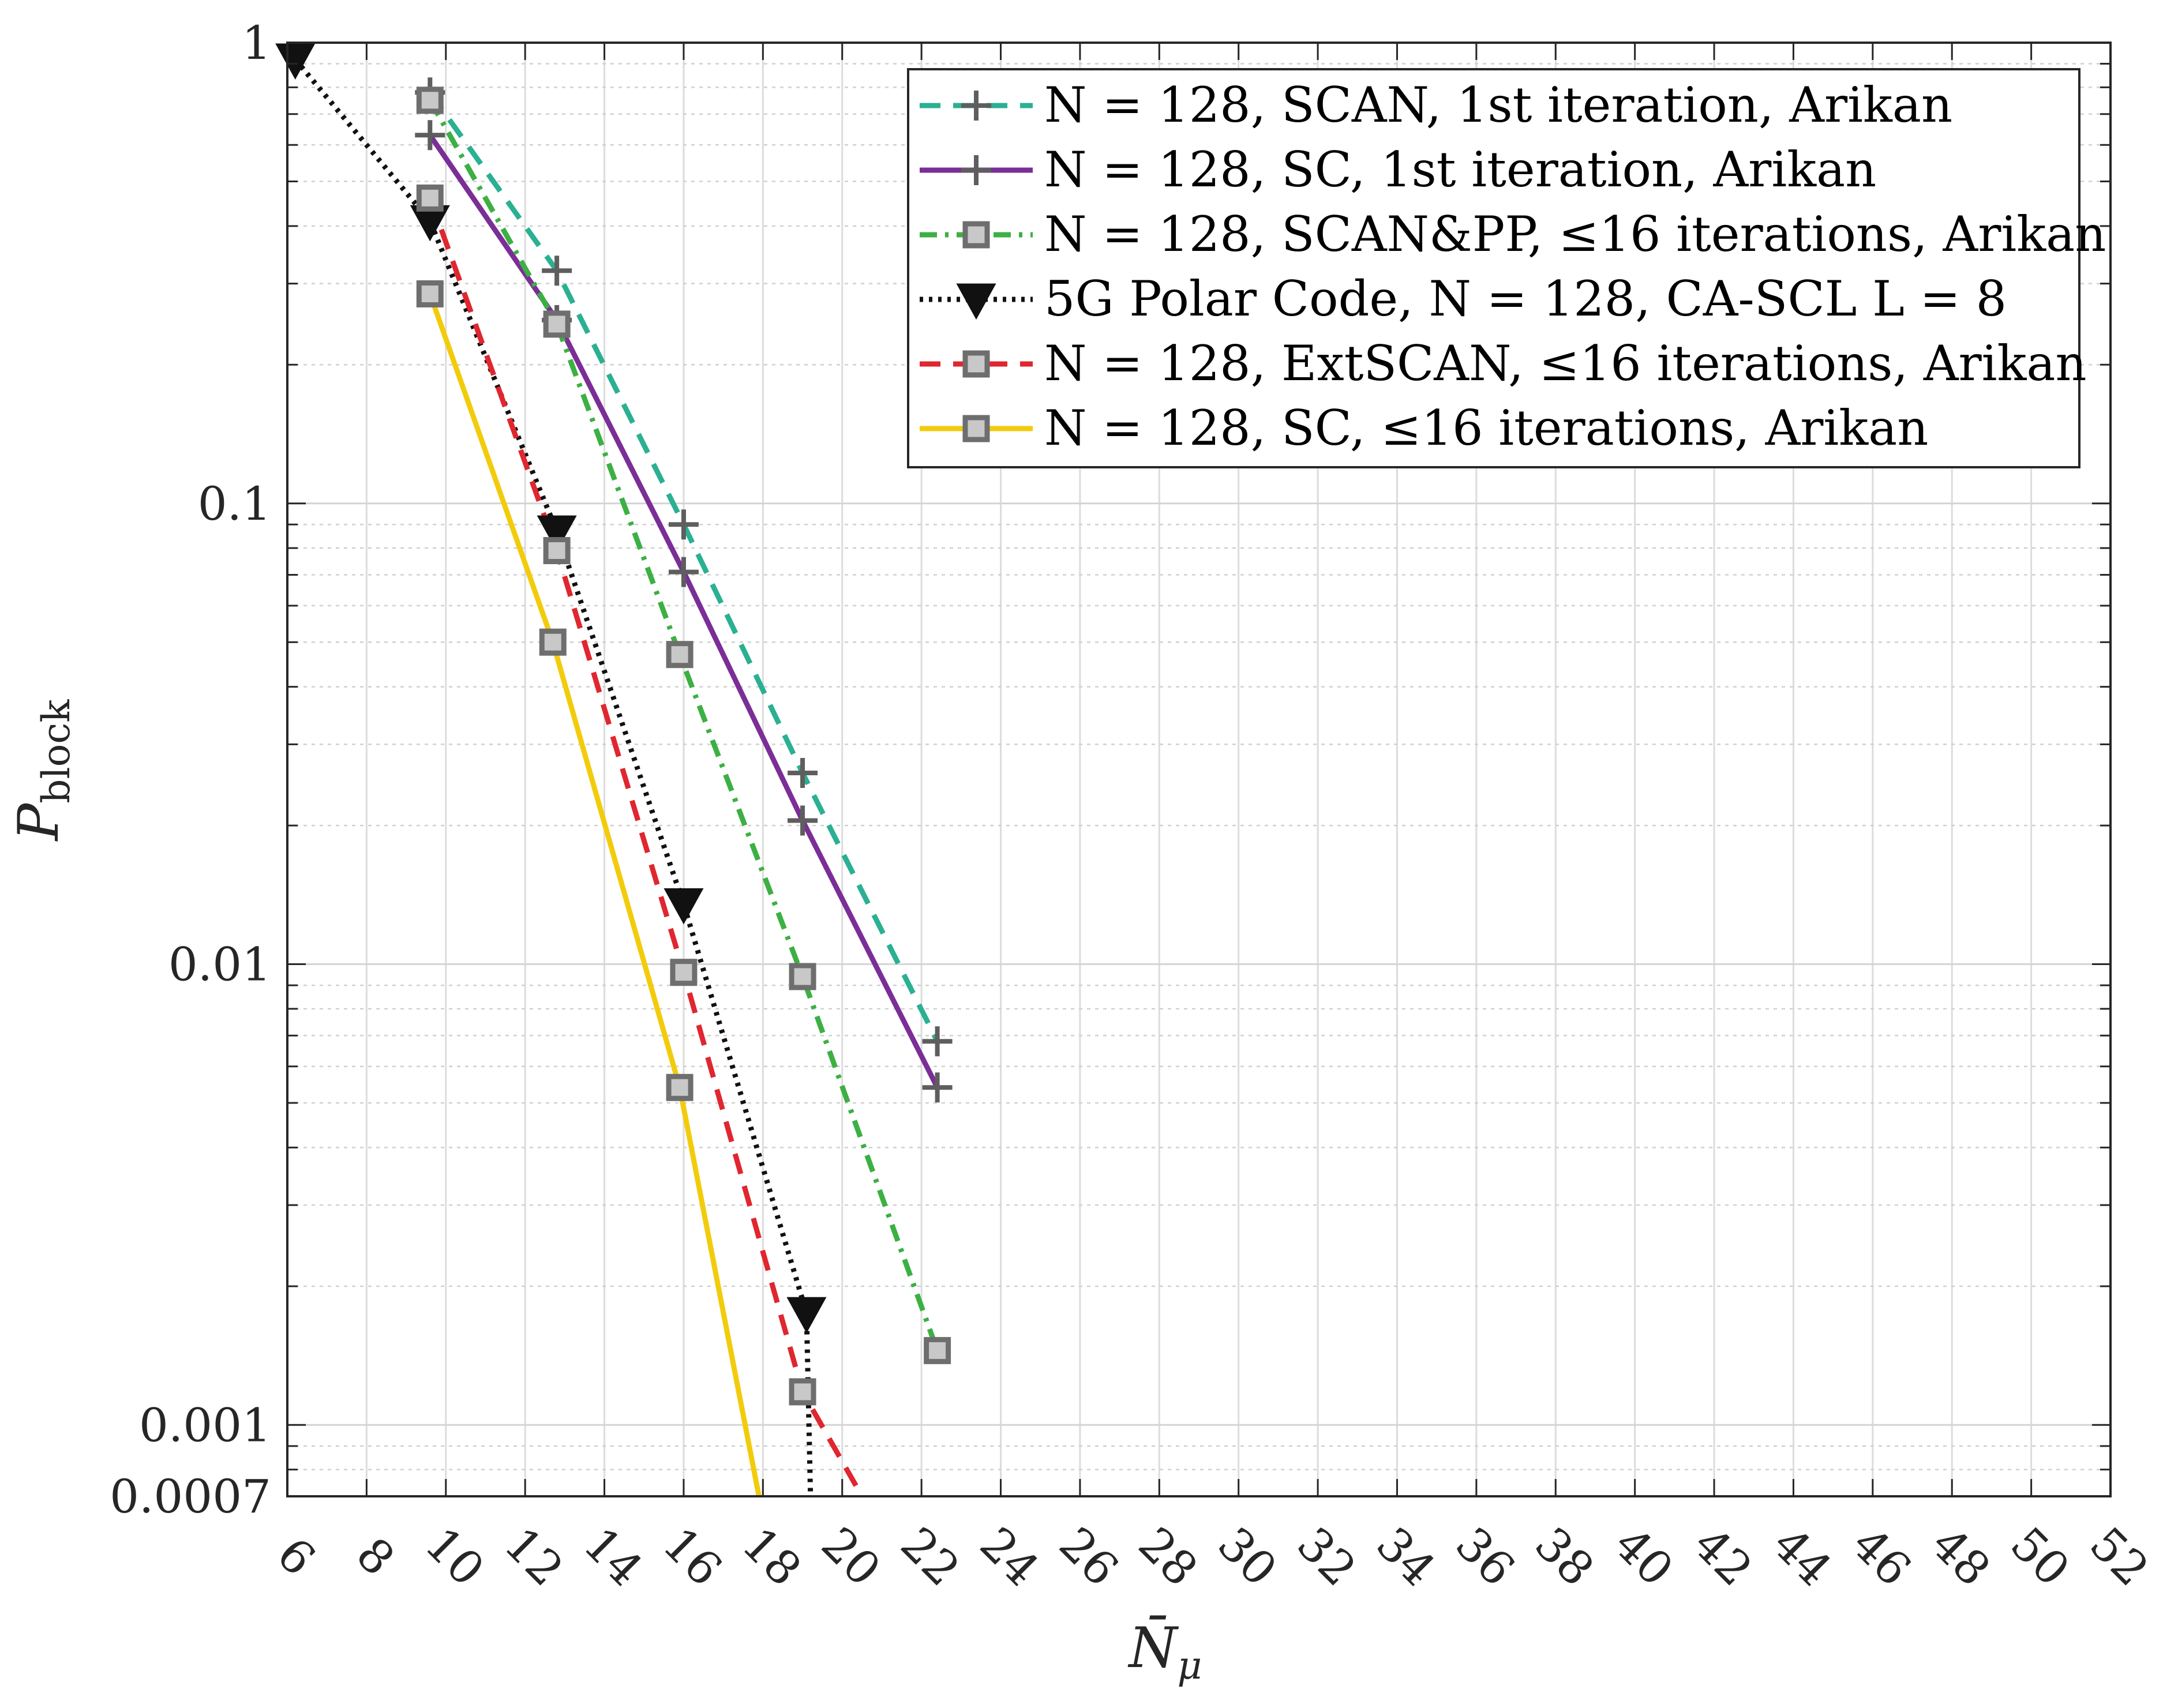 This screenshot has width=2163, height=1708. What do you see at coordinates (1485, 1557) in the screenshot?
I see `x-tick-label: 36` at bounding box center [1485, 1557].